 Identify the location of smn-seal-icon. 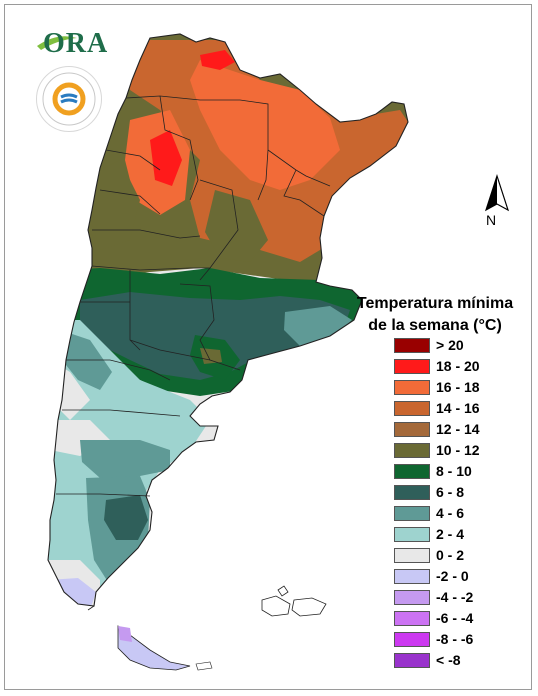
(69, 99).